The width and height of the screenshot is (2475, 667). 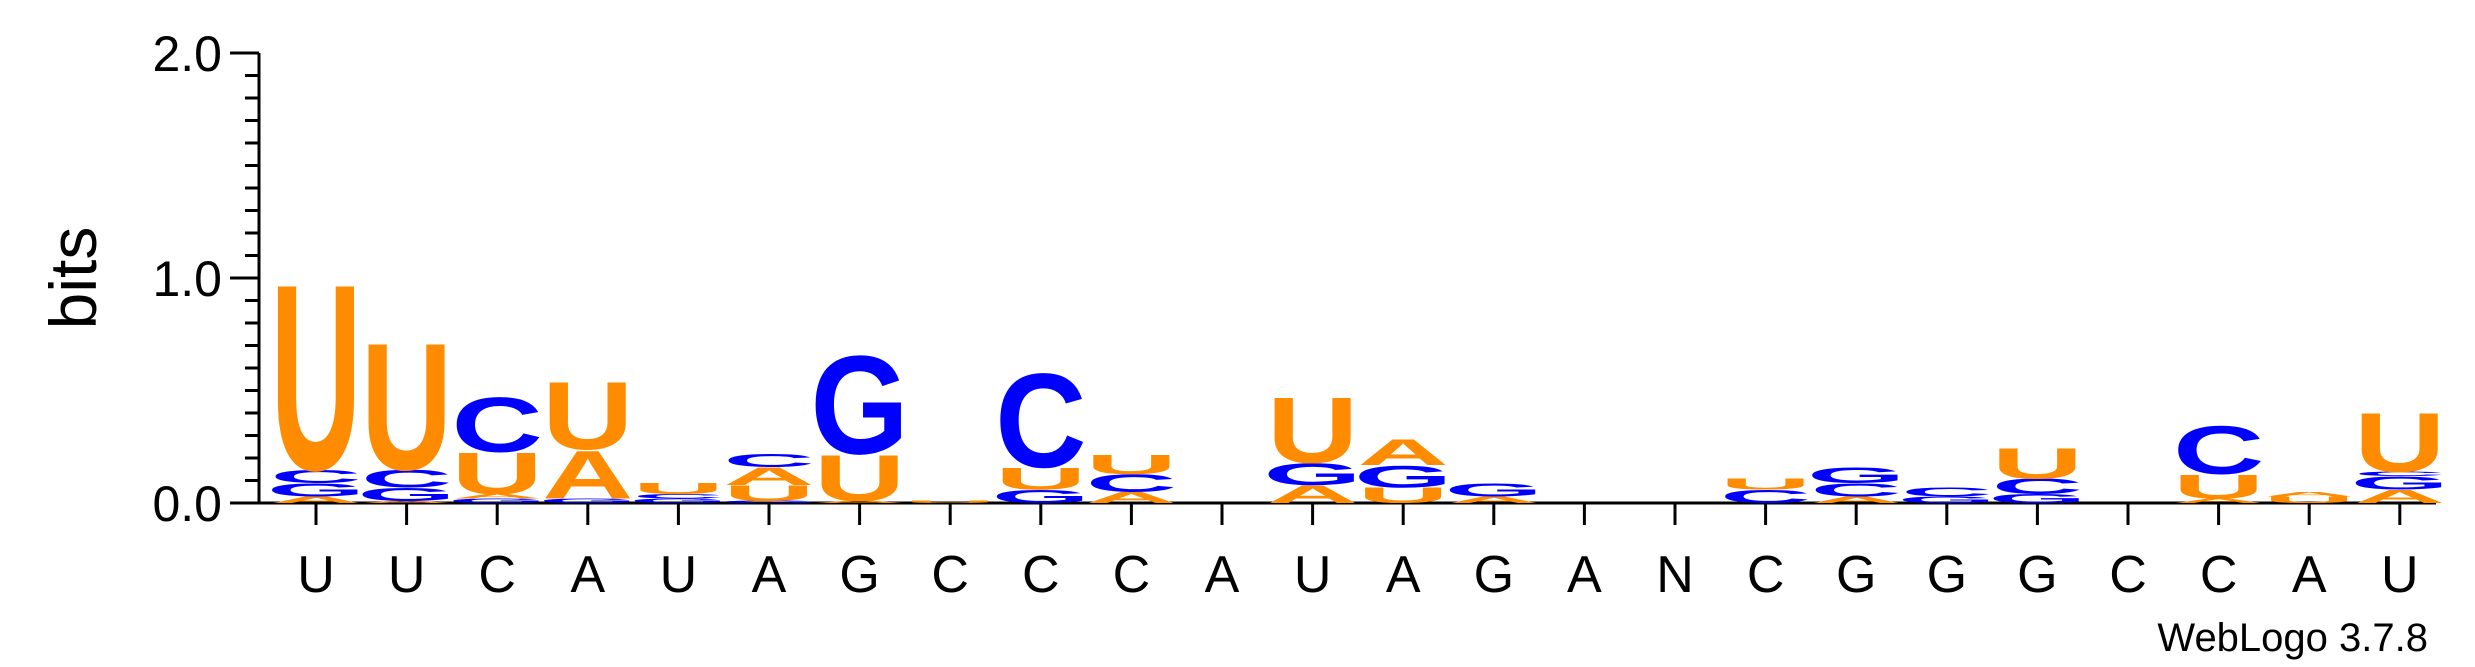 What do you see at coordinates (187, 54) in the screenshot?
I see `y-tick-label-2: 2.0` at bounding box center [187, 54].